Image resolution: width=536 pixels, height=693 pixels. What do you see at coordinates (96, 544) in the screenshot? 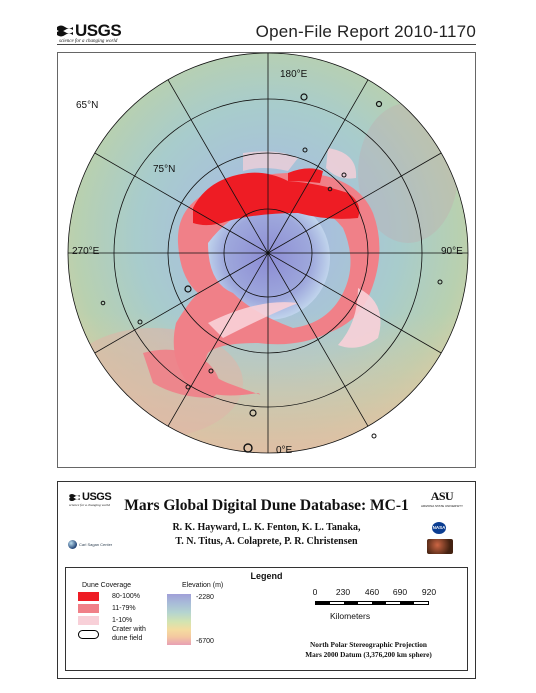
I see `sagan-center-label: Carl Sagan Center` at bounding box center [96, 544].